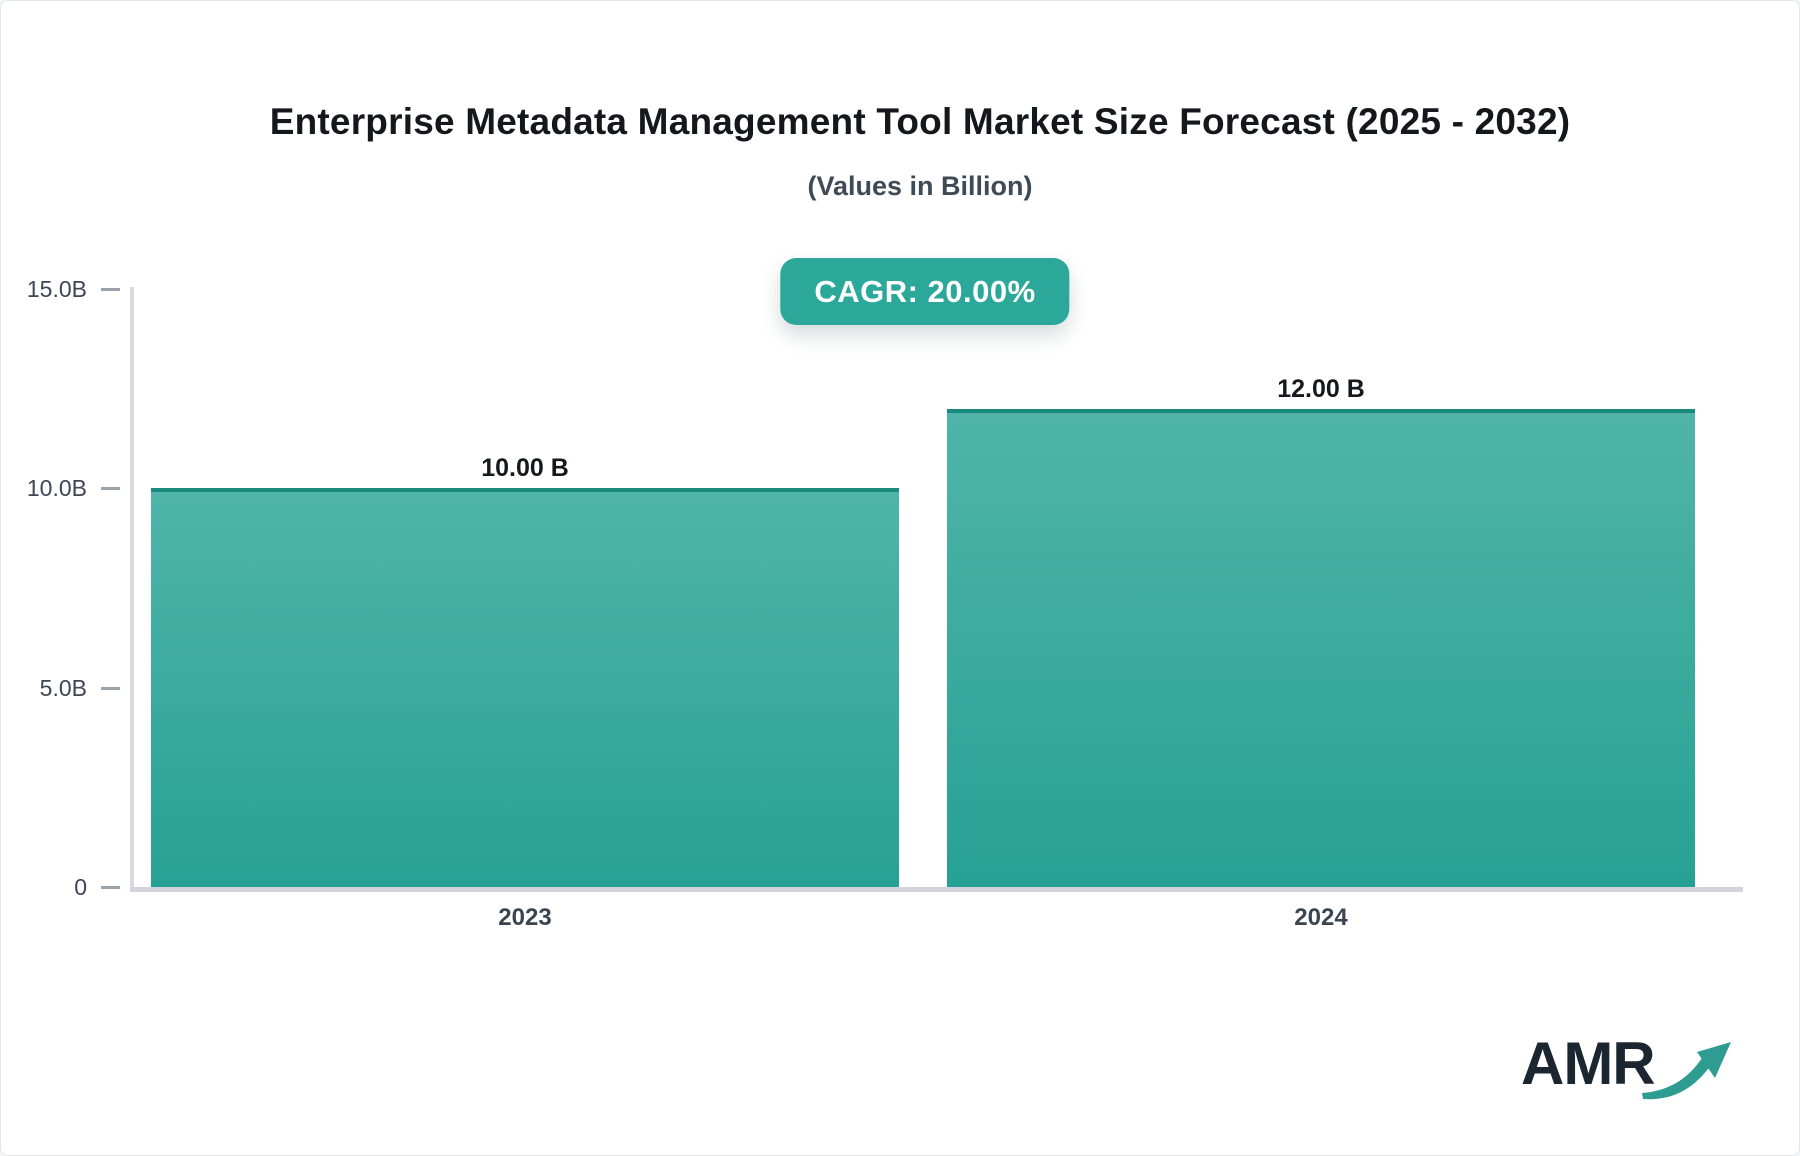 The image size is (1800, 1156). What do you see at coordinates (525, 917) in the screenshot?
I see `x-axis-label-2023: 2023` at bounding box center [525, 917].